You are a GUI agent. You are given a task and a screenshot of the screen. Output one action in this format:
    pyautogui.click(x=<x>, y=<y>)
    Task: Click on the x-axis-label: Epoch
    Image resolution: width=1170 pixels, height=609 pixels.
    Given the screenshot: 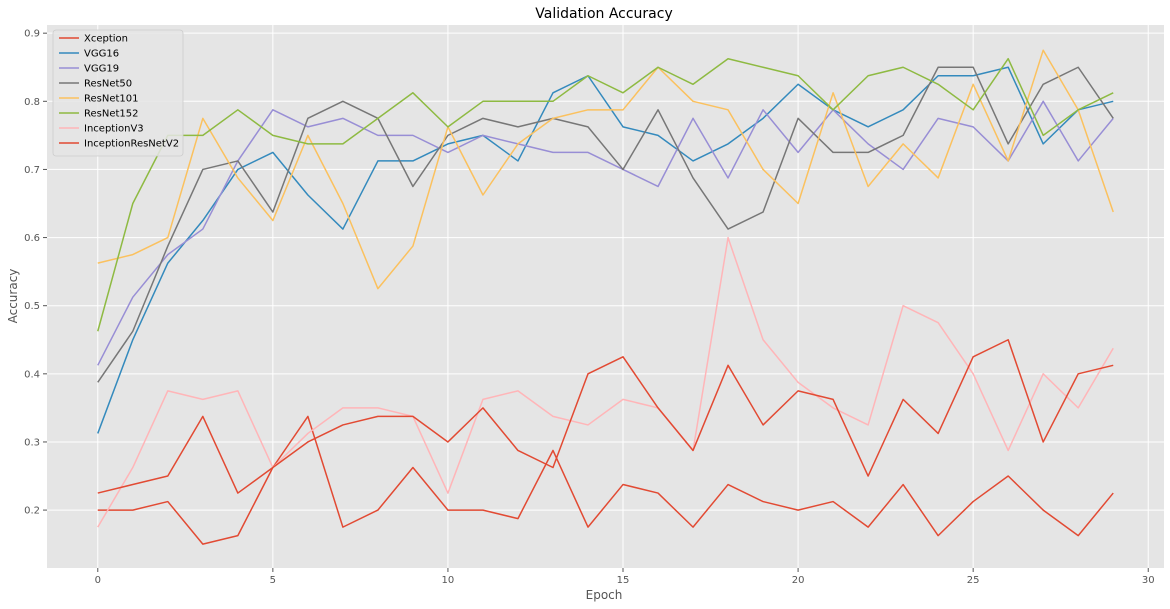 What is the action you would take?
    pyautogui.click(x=604, y=595)
    